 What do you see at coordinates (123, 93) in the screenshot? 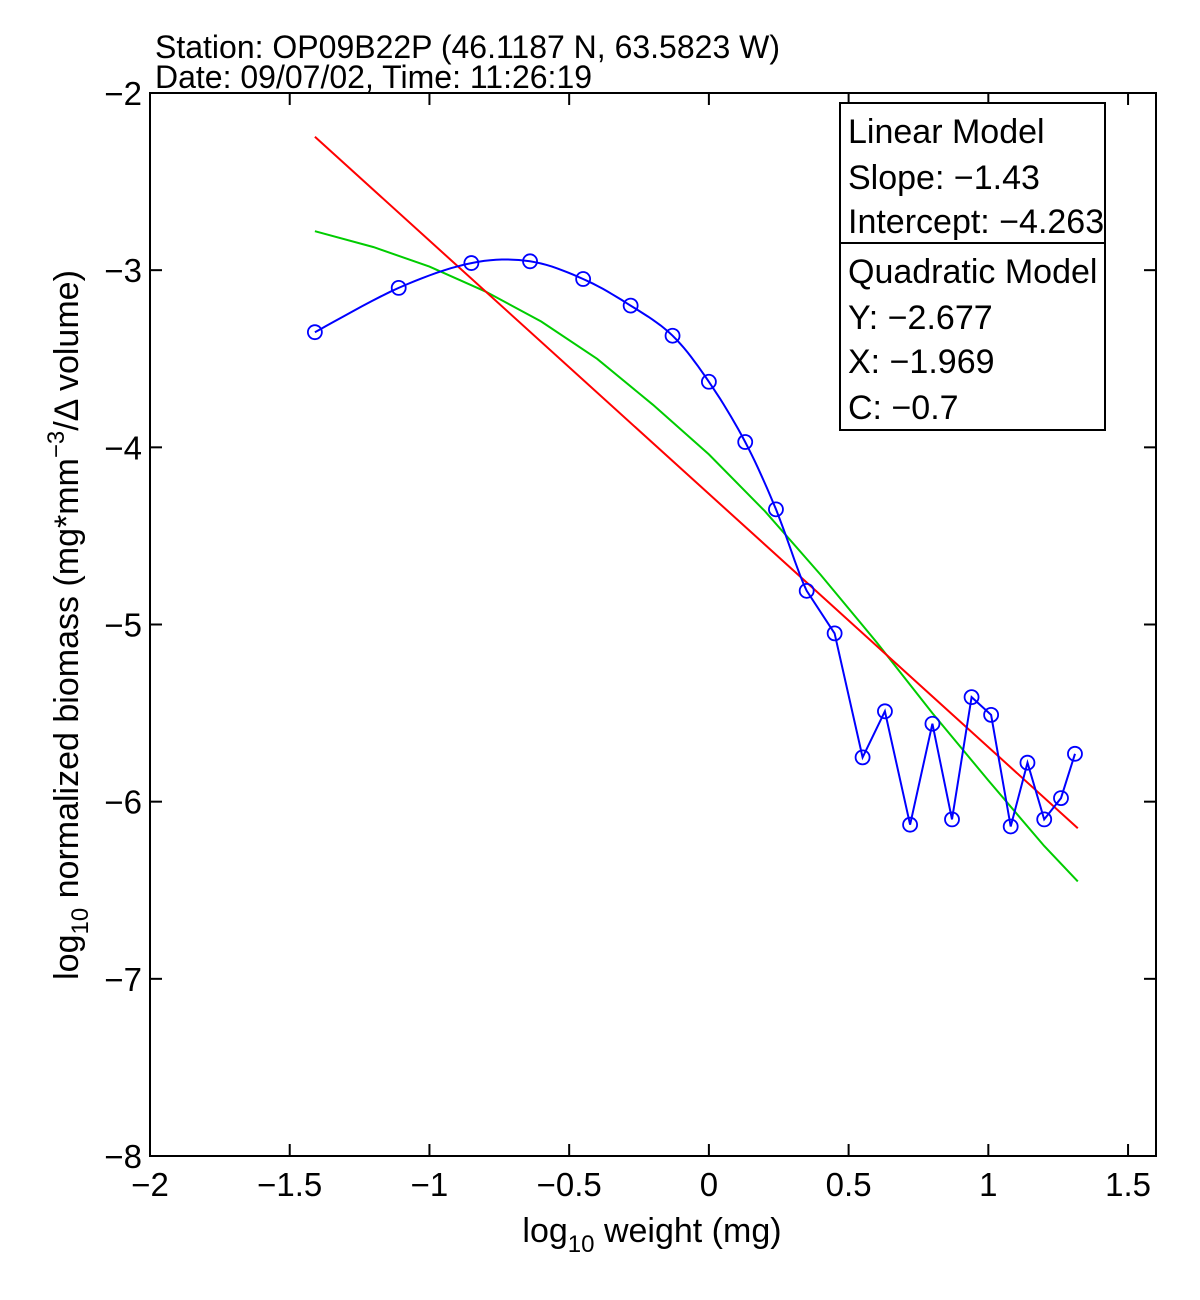
I see `y-tick-label: −2` at bounding box center [123, 93].